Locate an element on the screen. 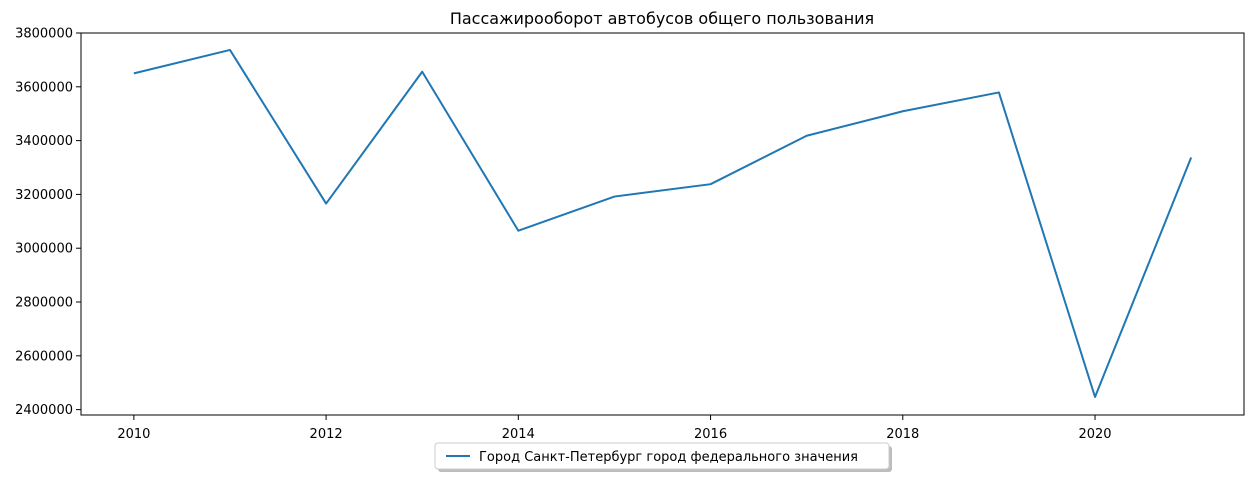 This screenshot has height=478, width=1253. y-tick-label: 3800000 is located at coordinates (44, 34).